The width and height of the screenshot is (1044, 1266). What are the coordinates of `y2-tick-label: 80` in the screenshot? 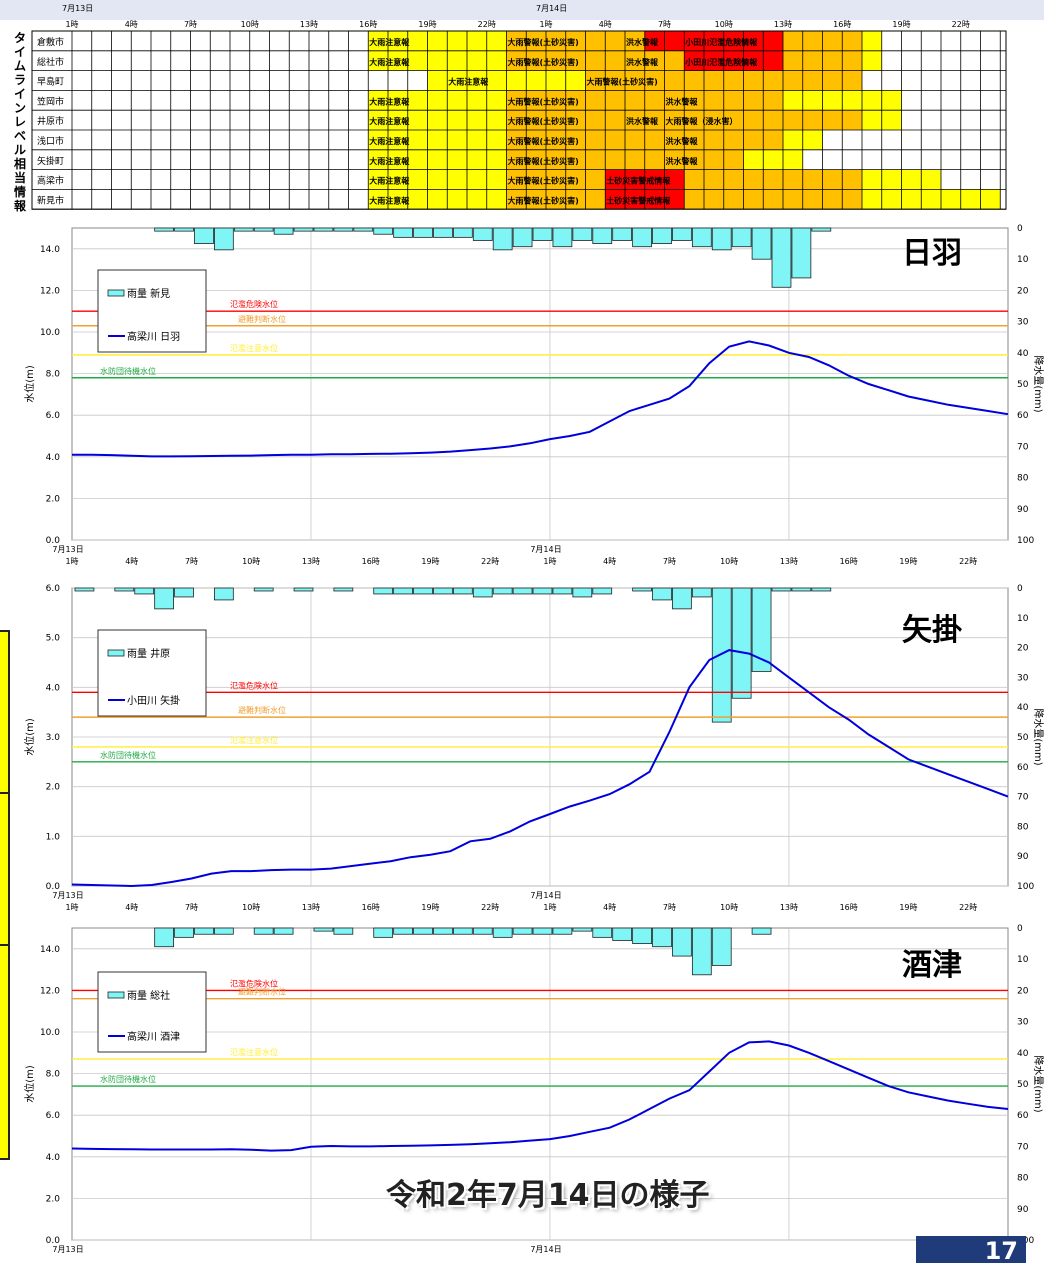 It's located at (1023, 1179).